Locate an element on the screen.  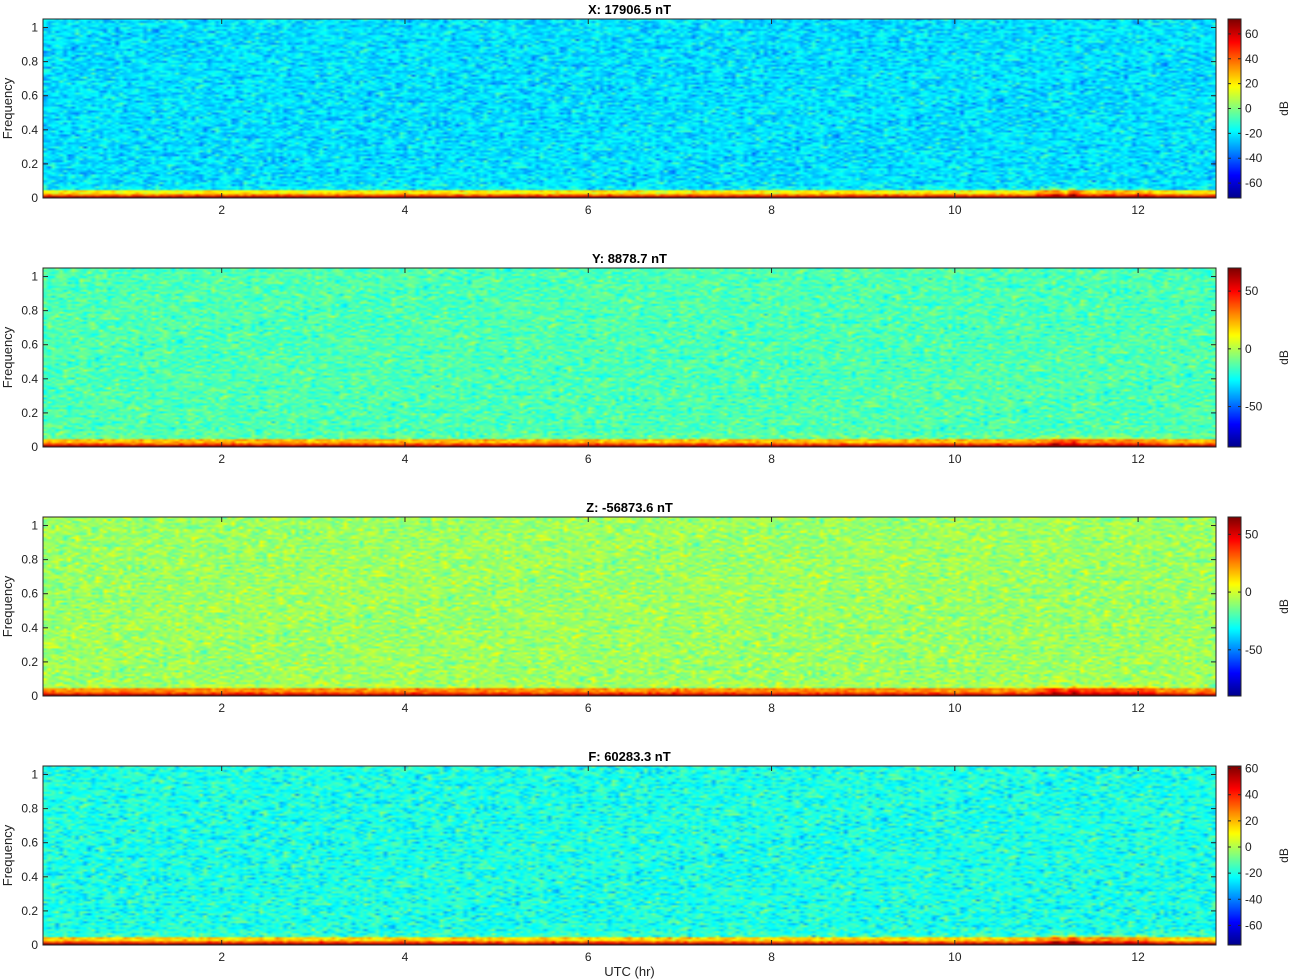
chart-title: Y: 8878.7 nT is located at coordinates (629, 258).